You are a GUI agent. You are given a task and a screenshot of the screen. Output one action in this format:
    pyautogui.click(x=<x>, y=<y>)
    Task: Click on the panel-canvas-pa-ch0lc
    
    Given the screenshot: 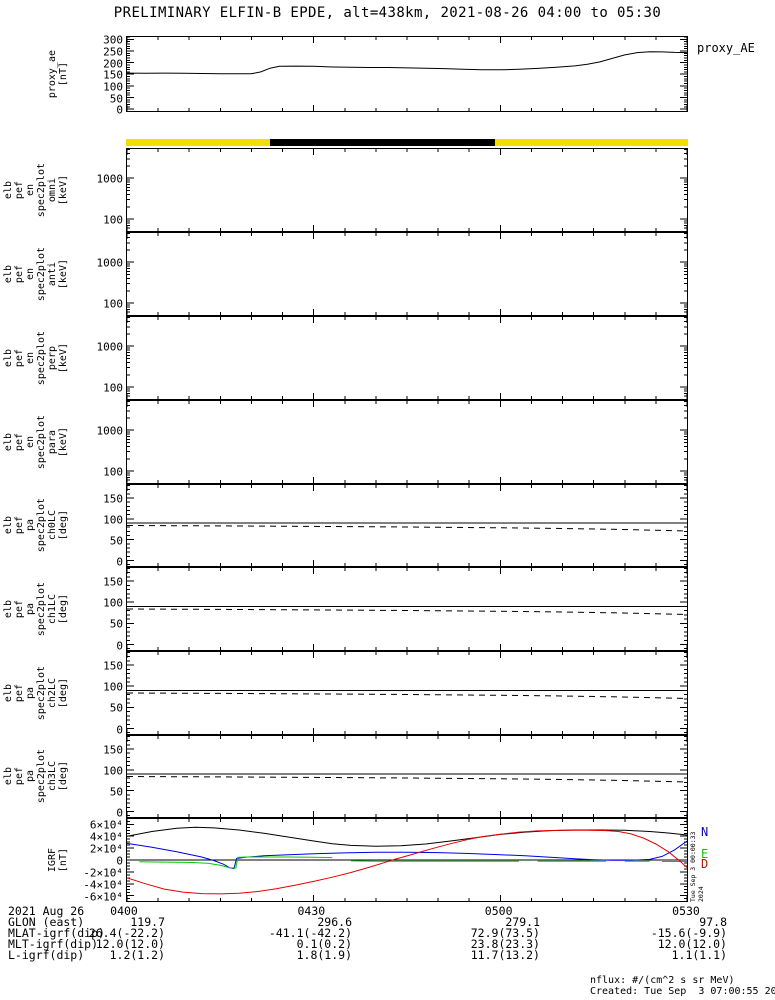 What is the action you would take?
    pyautogui.click(x=407, y=525)
    